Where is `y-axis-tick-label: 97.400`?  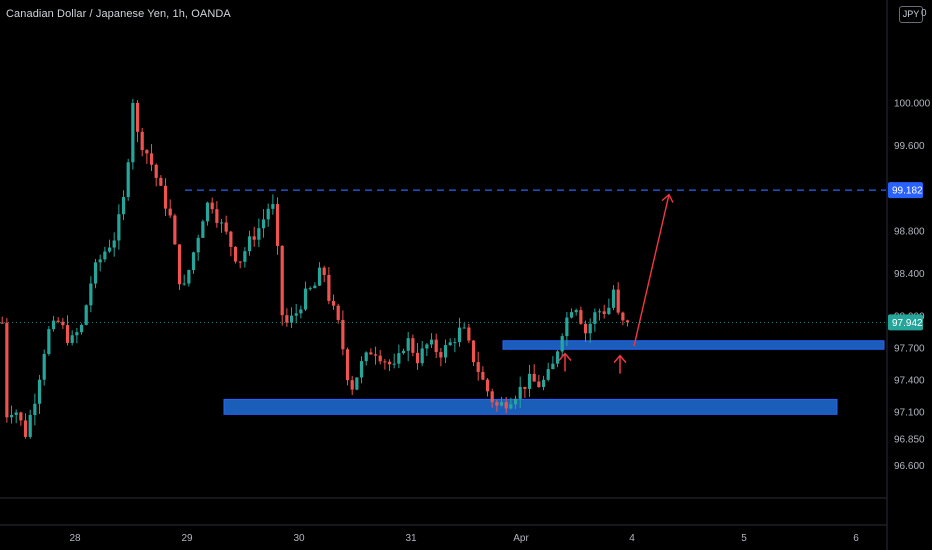
y-axis-tick-label: 97.400 is located at coordinates (909, 381).